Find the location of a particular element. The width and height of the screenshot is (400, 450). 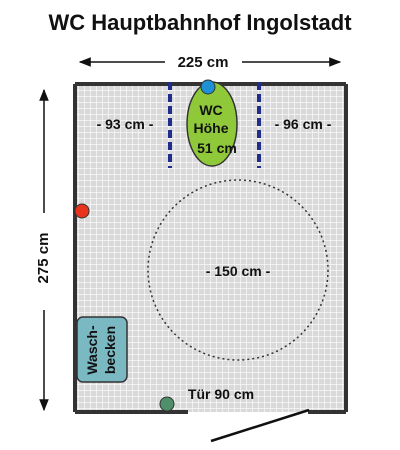

right-clearance-label: - 96 cm - is located at coordinates (303, 124).